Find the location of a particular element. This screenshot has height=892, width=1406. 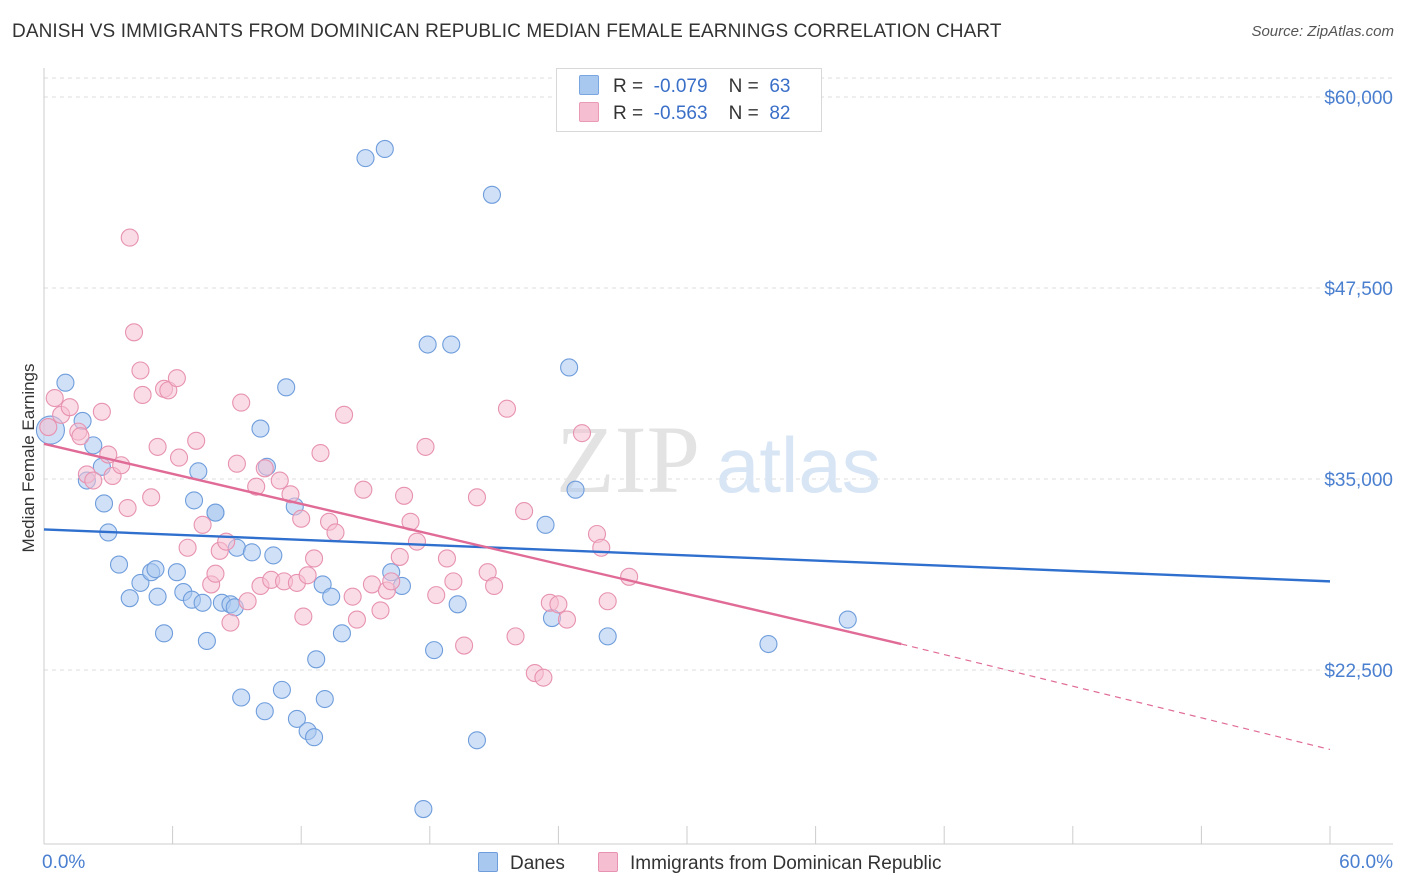

n-value-danes: 63 is located at coordinates (780, 86).